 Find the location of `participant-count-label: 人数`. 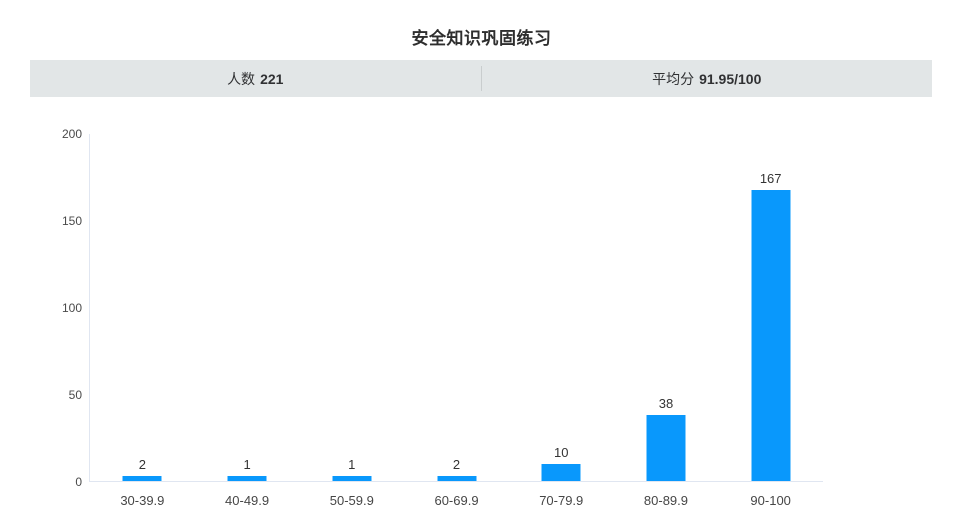

participant-count-label: 人数 is located at coordinates (241, 78).